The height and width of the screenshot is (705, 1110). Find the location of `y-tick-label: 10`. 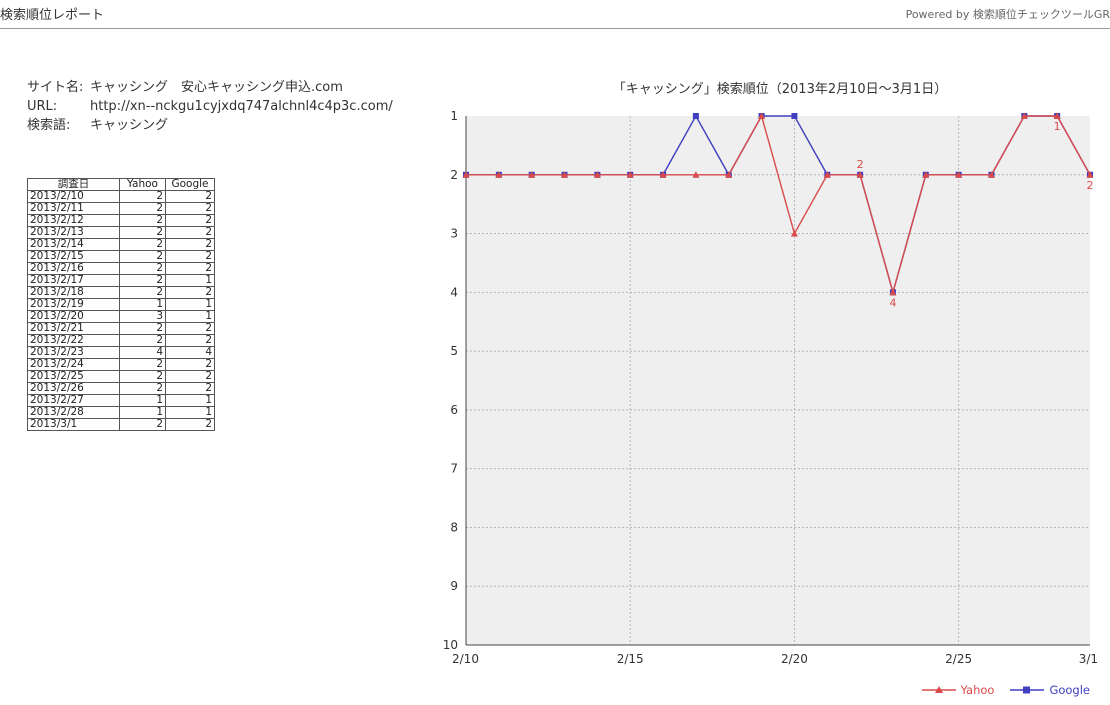

y-tick-label: 10 is located at coordinates (450, 645).